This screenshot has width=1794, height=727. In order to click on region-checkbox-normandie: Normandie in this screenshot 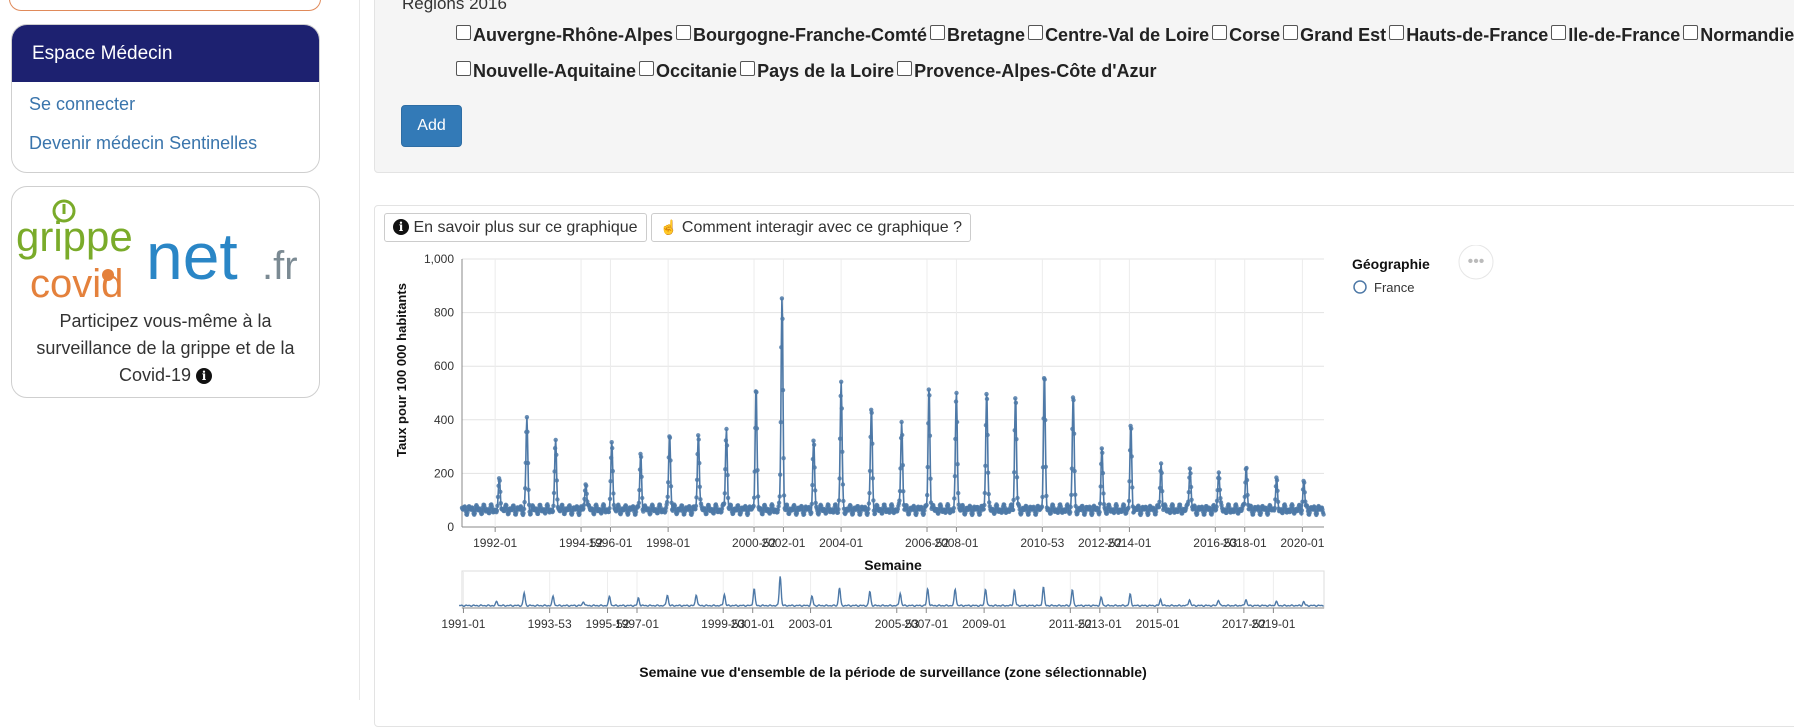, I will do `click(1738, 35)`.